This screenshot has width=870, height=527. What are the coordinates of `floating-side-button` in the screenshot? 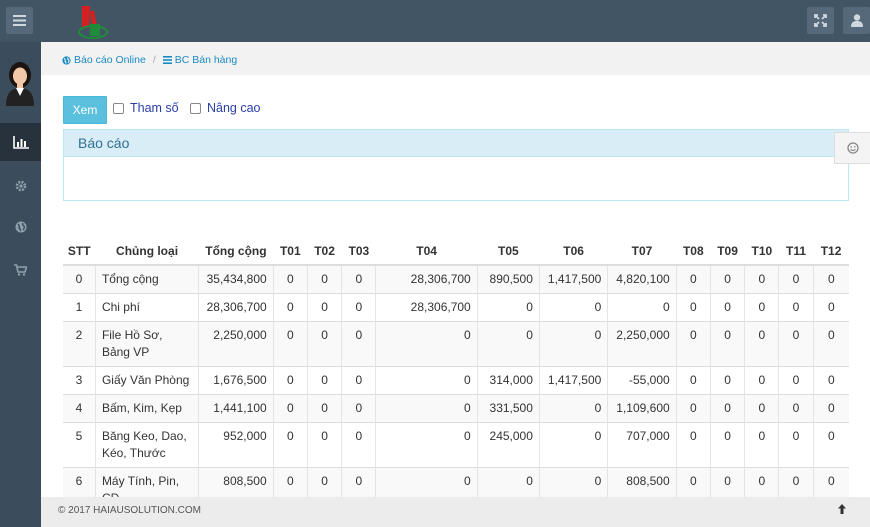 It's located at (852, 148).